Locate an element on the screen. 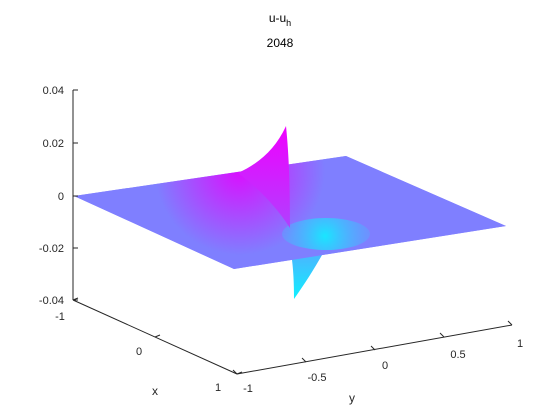 Image resolution: width=560 pixels, height=420 pixels. surface-negative-region is located at coordinates (326, 234).